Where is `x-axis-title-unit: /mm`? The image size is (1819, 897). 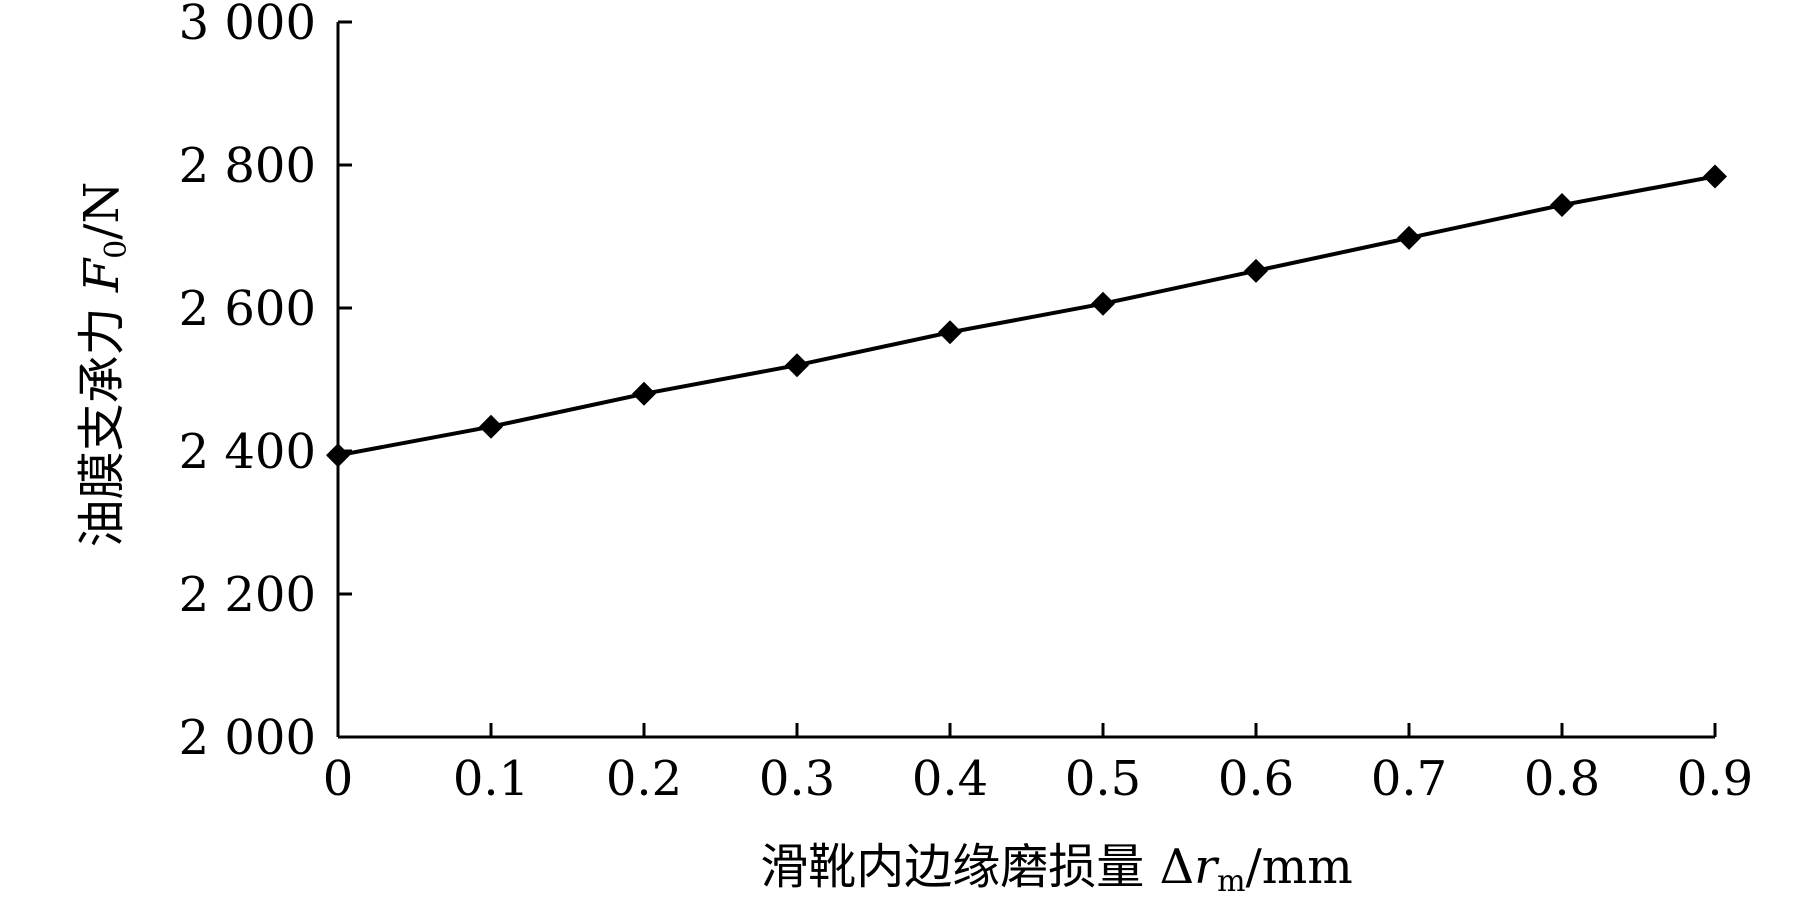
x-axis-title-unit: /mm is located at coordinates (1299, 867).